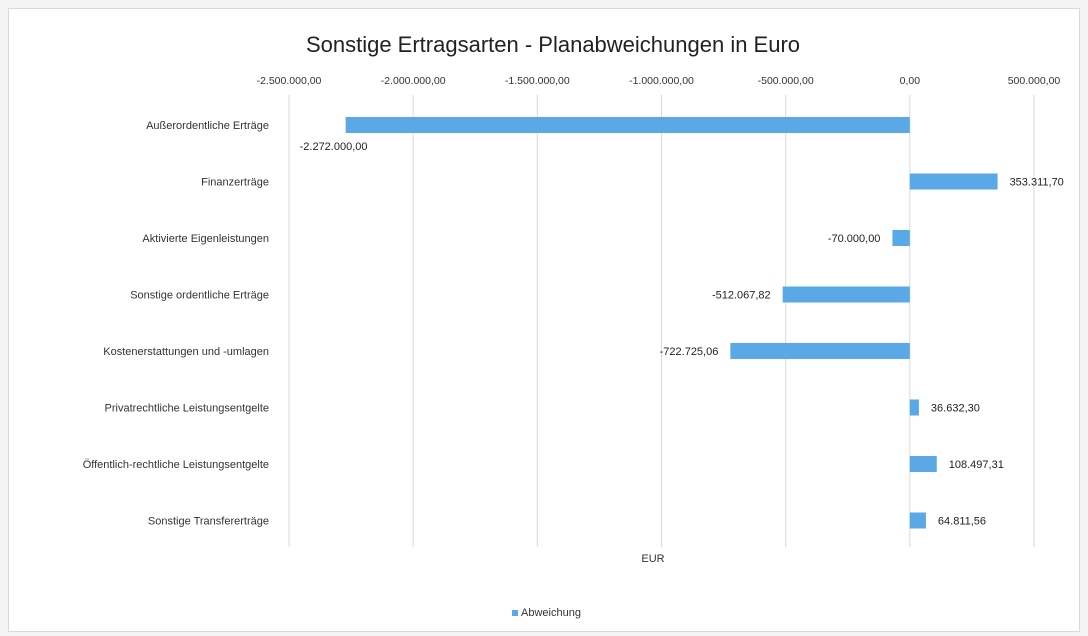  I want to click on x-tick-label: -2.000.000,00, so click(413, 81).